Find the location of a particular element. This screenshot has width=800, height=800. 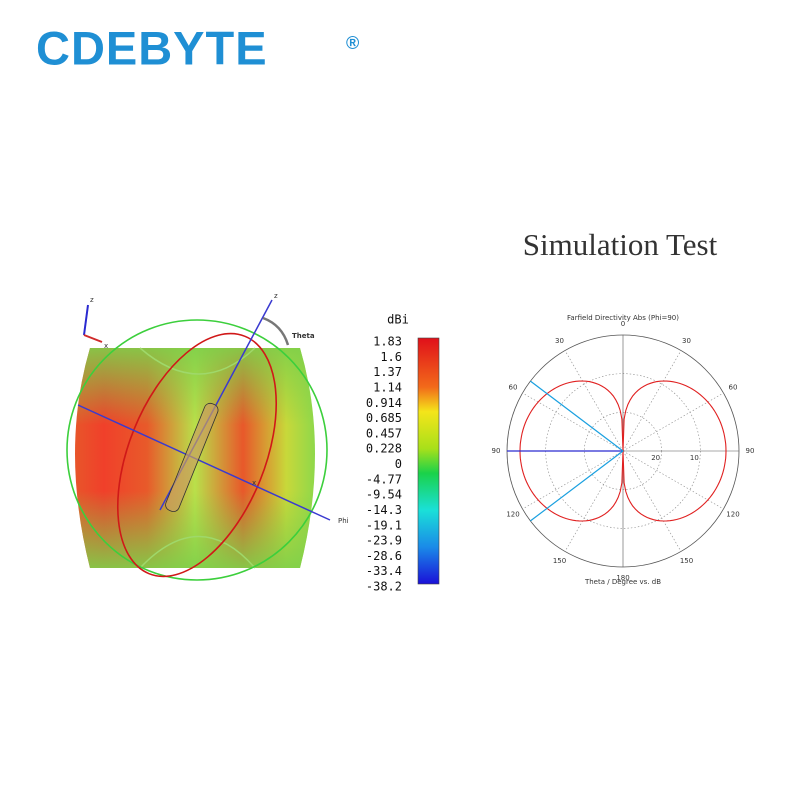

section-title: Simulation Test is located at coordinates (620, 244).